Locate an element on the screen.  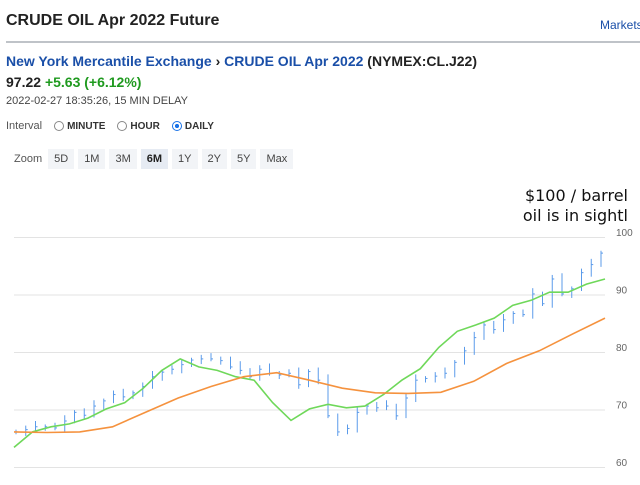
annotation-line-2: oil is in sightl is located at coordinates (575, 215).